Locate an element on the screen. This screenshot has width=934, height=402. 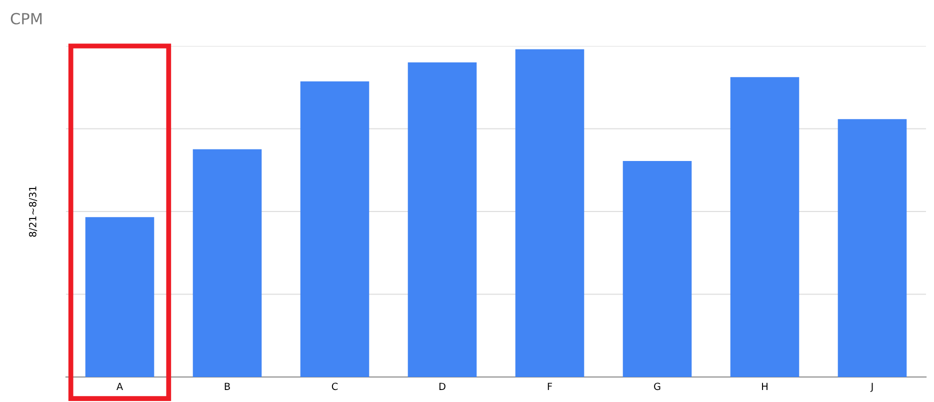
x-tick-label: D is located at coordinates (442, 386).